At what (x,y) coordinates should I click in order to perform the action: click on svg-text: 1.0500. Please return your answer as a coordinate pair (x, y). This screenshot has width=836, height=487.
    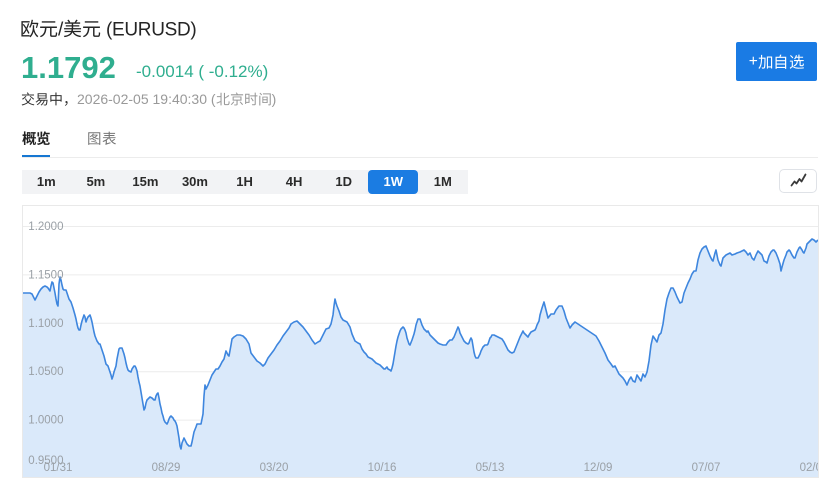
    Looking at the image, I should click on (45, 372).